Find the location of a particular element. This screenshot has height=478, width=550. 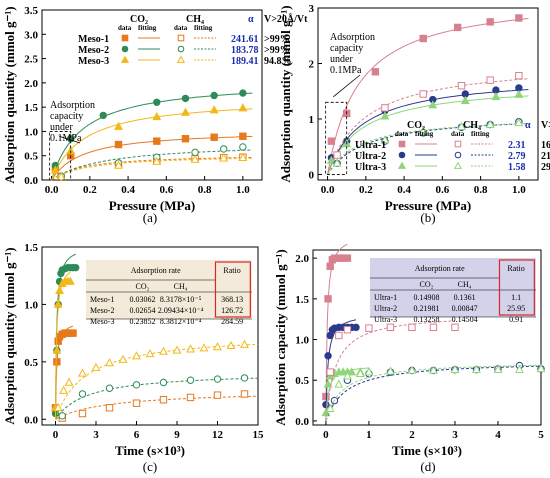

rate-table-ch4-value: 2.09434×10⁻⁴ is located at coordinates (181, 310).